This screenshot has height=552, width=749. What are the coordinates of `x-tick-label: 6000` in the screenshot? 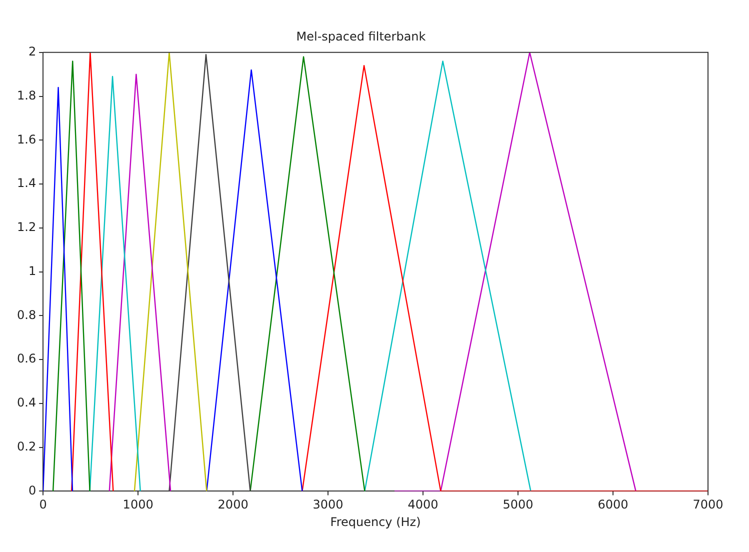 It's located at (613, 505).